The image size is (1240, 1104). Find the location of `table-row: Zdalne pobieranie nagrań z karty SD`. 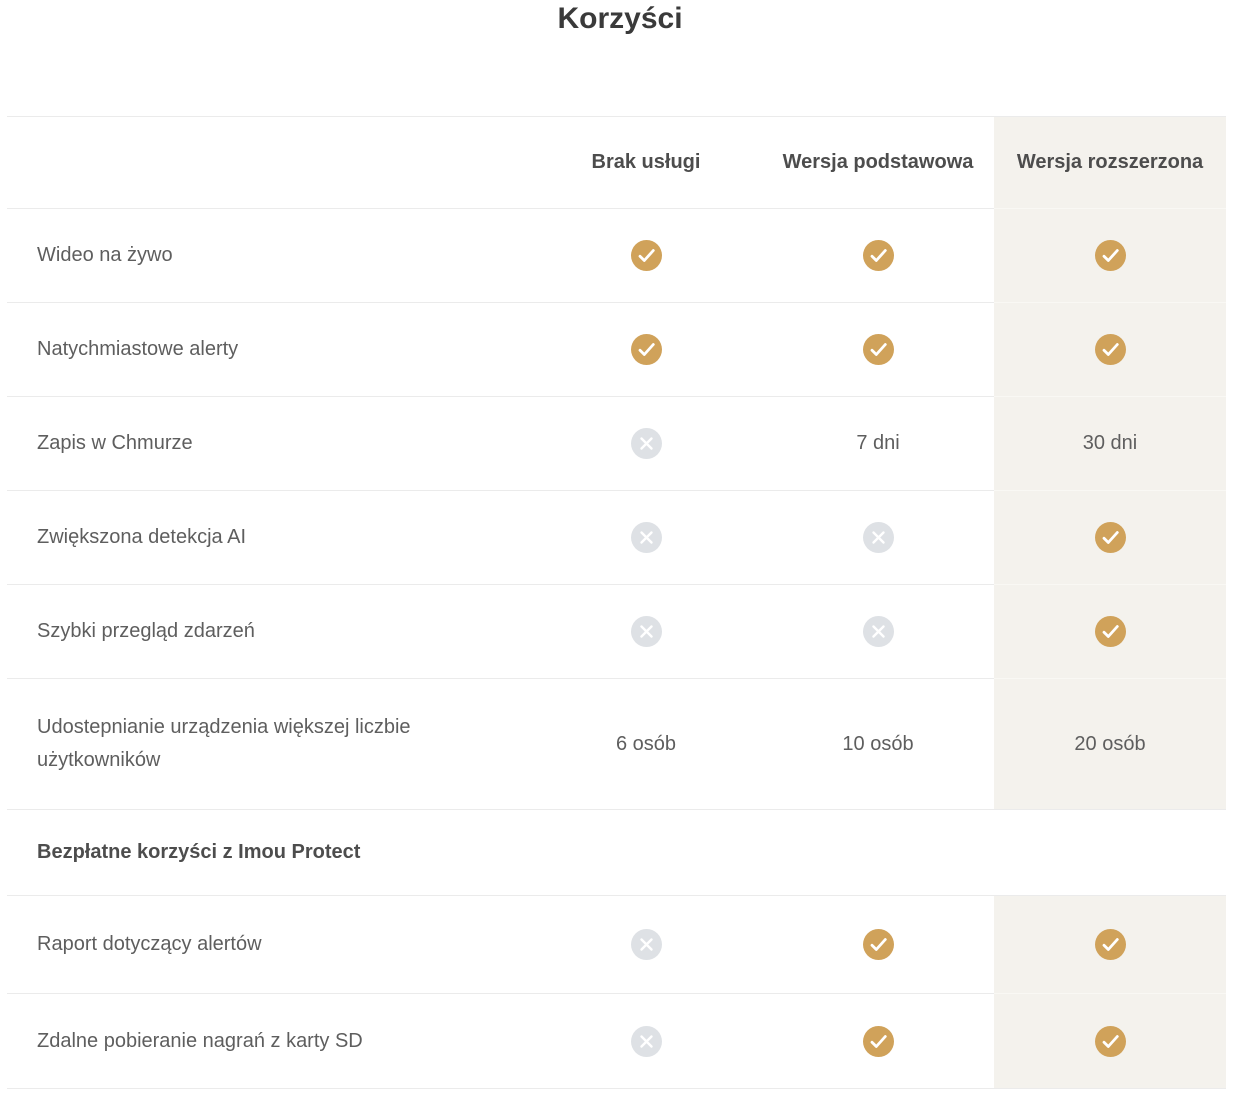

table-row: Zdalne pobieranie nagrań z karty SD is located at coordinates (616, 1041).